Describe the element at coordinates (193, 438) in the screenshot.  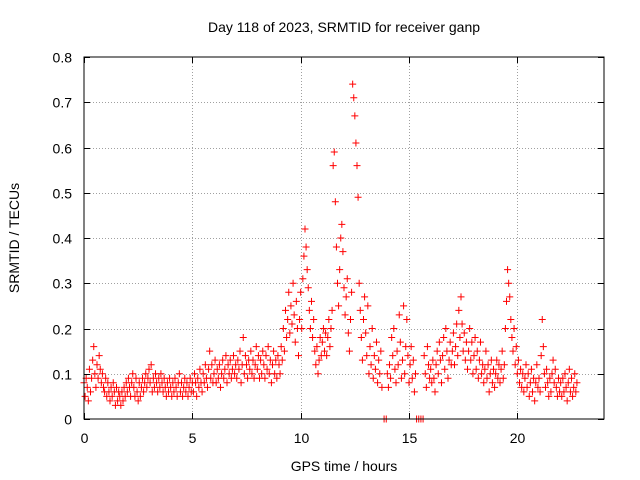
I see `x-tick-label: 5` at that location.